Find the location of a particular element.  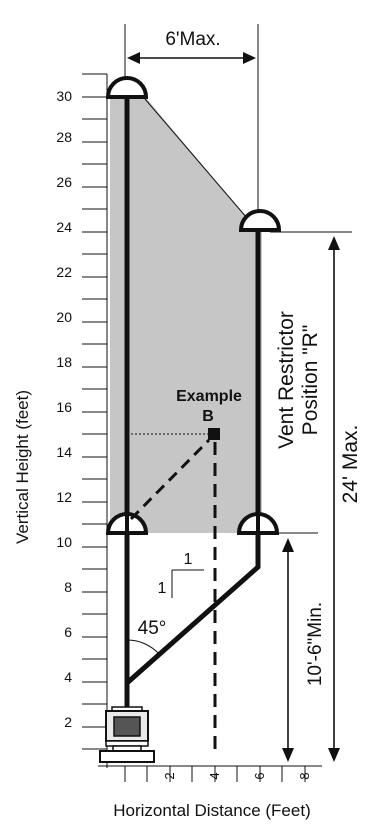

vertical-min-arrow-top is located at coordinates (288, 545).